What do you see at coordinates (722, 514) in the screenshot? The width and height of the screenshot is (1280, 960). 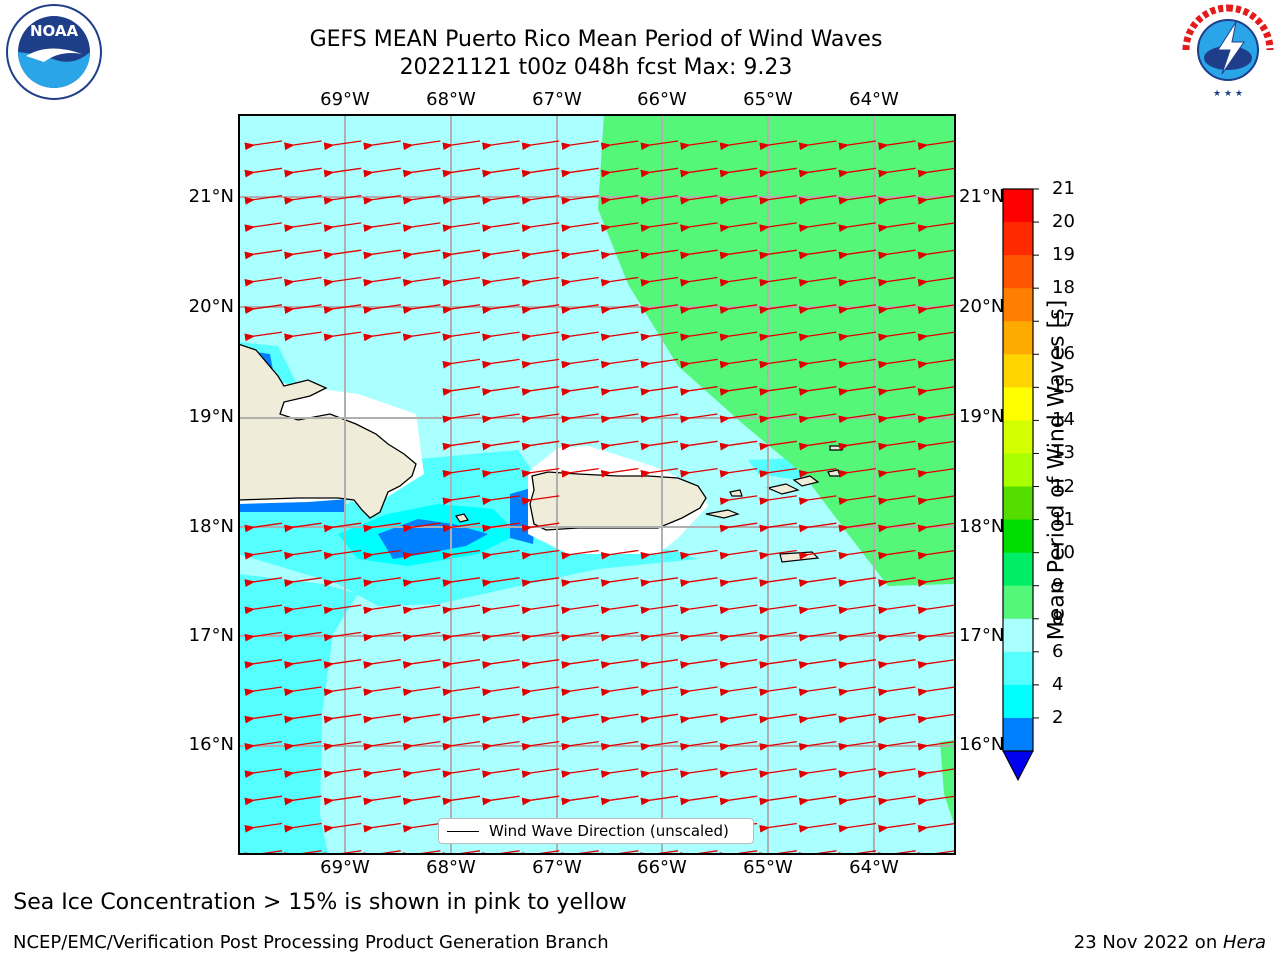 I see `land-vieques` at bounding box center [722, 514].